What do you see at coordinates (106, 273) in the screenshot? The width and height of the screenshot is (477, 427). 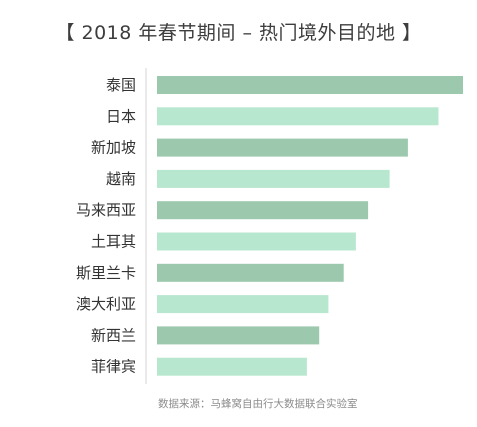 I see `category-label-6: 斯里兰卡` at bounding box center [106, 273].